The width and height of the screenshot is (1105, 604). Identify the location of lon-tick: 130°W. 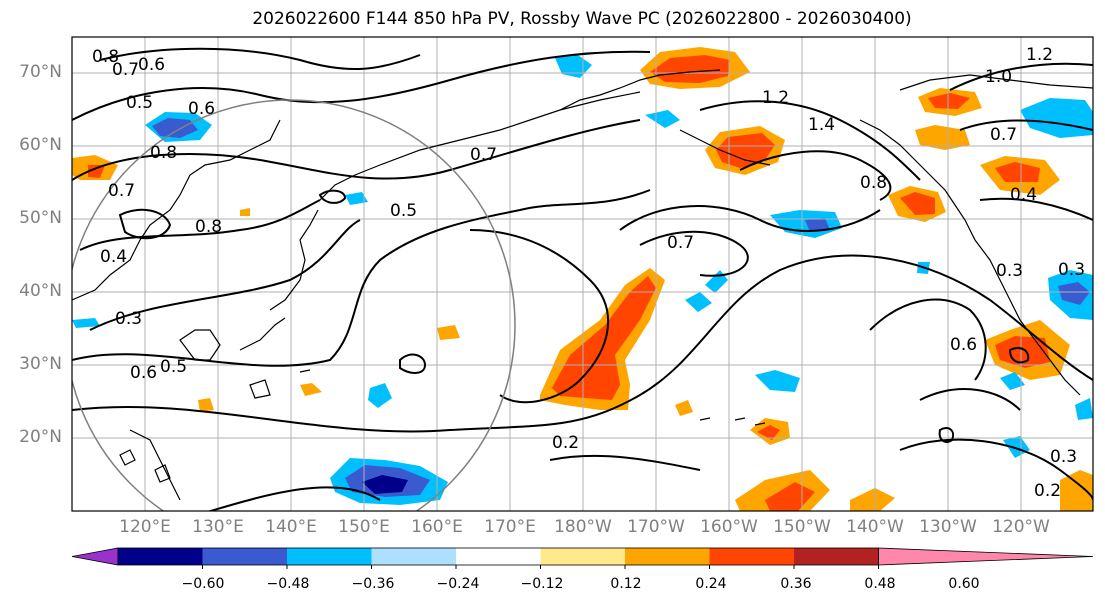
(948, 527).